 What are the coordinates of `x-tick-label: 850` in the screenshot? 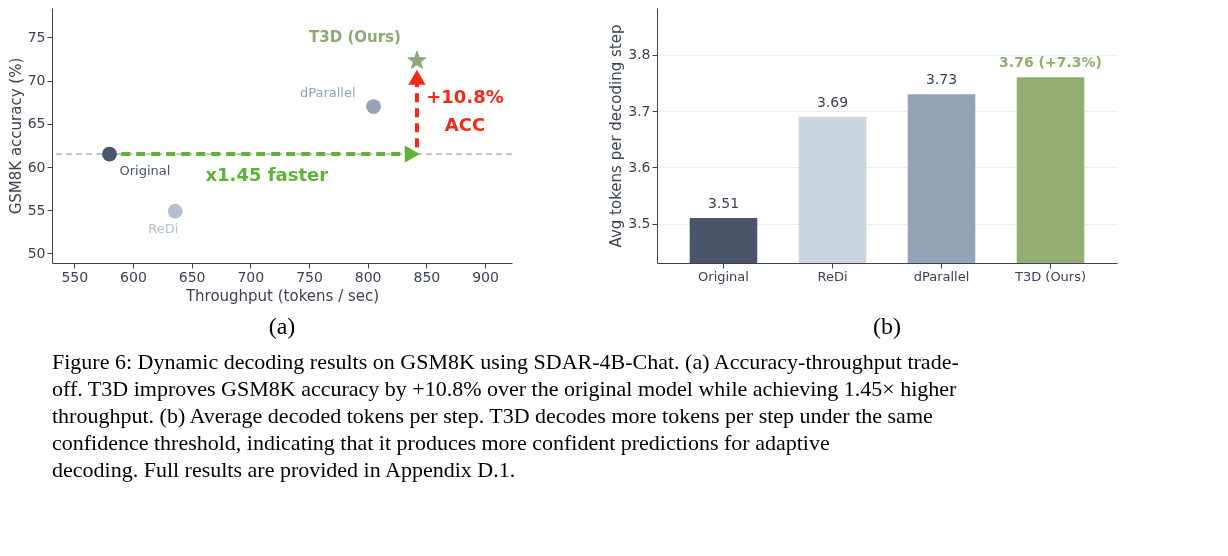 It's located at (427, 276).